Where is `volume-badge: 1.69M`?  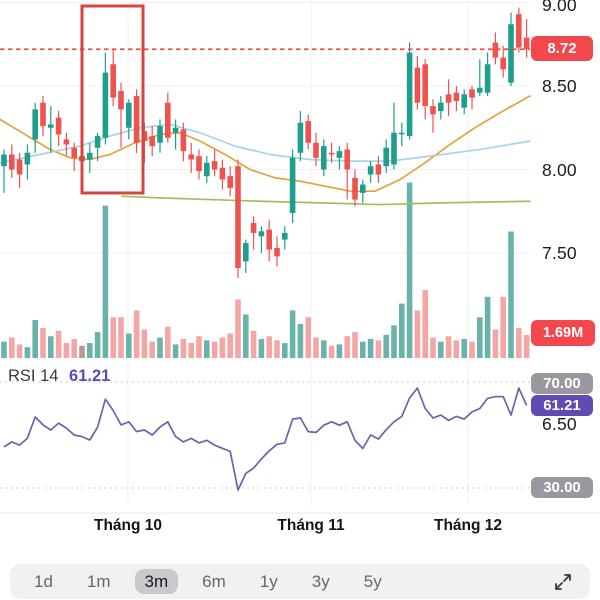
volume-badge: 1.69M is located at coordinates (563, 333).